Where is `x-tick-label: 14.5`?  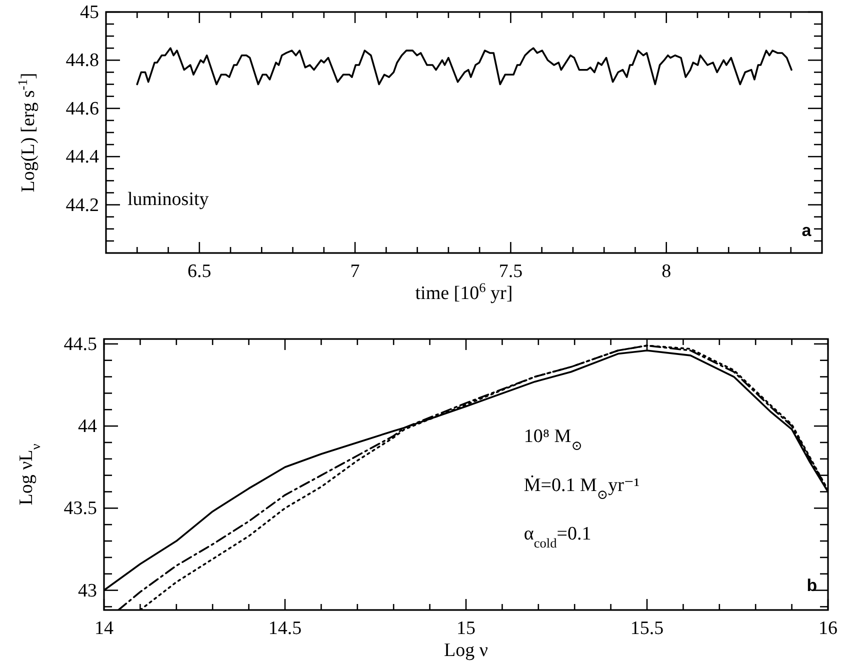
x-tick-label: 14.5 is located at coordinates (285, 628).